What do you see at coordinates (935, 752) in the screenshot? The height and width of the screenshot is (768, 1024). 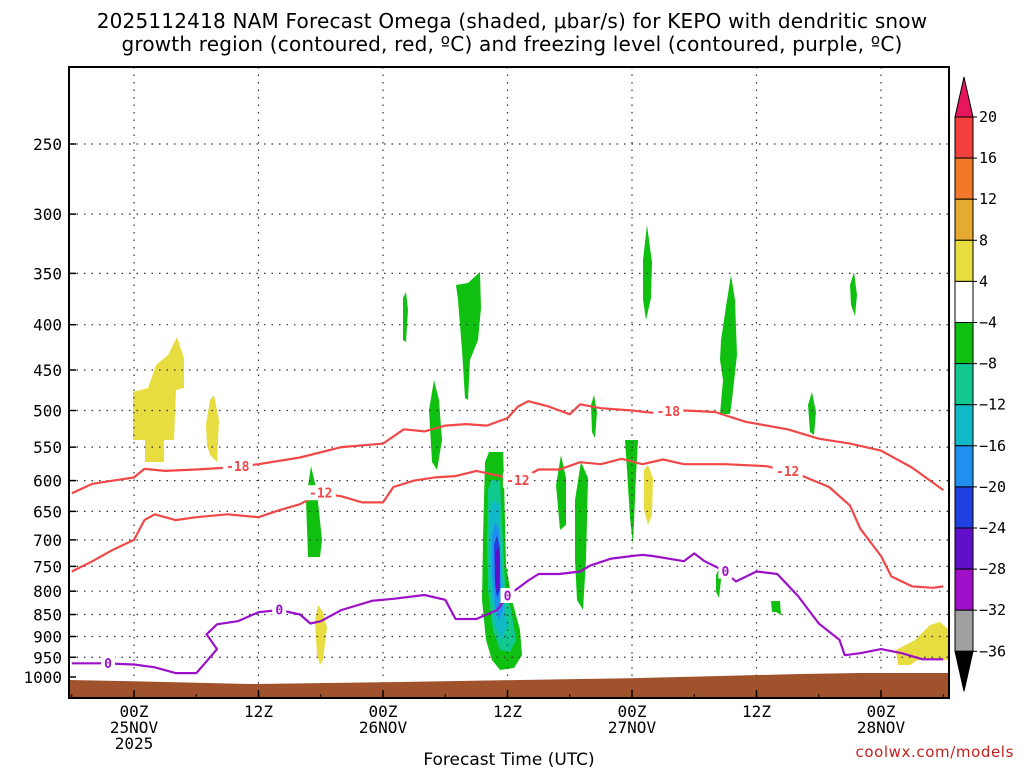 I see `site-credit: coolwx.com/models` at bounding box center [935, 752].